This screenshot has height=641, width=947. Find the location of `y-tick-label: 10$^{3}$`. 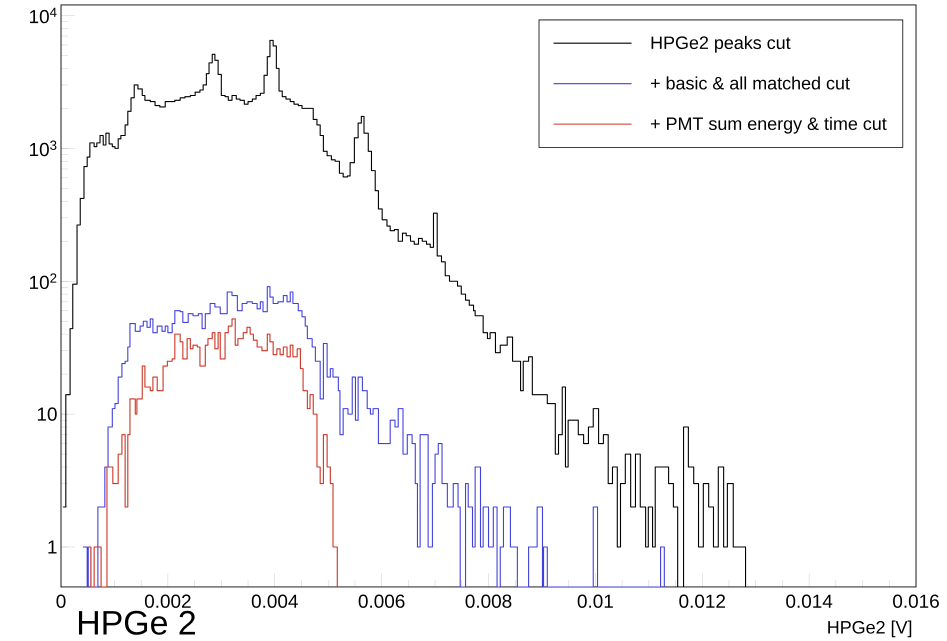

y-tick-label: 10$^{3}$ is located at coordinates (43, 148).